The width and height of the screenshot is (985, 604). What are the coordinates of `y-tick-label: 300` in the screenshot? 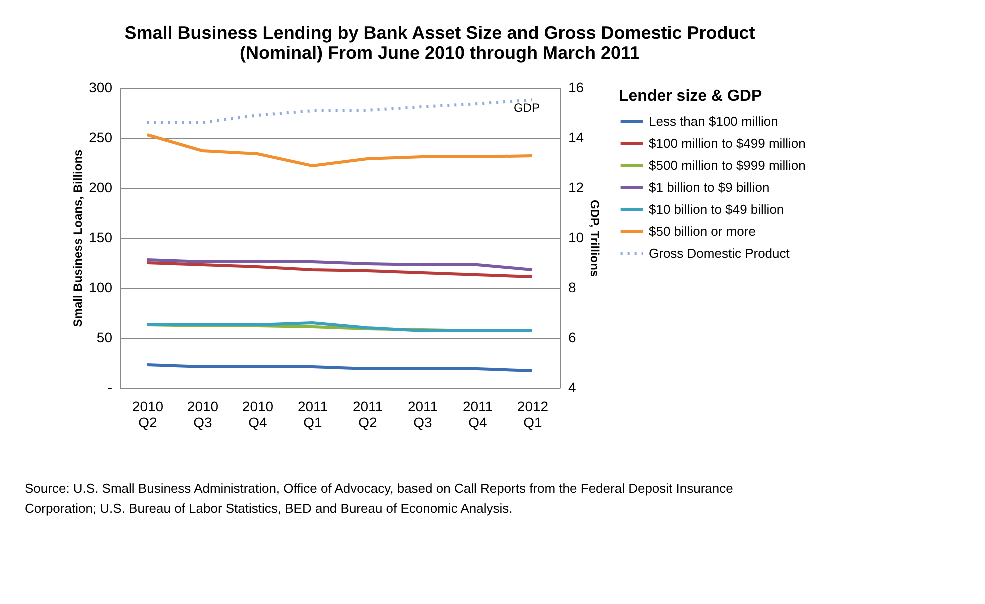 It's located at (101, 88).